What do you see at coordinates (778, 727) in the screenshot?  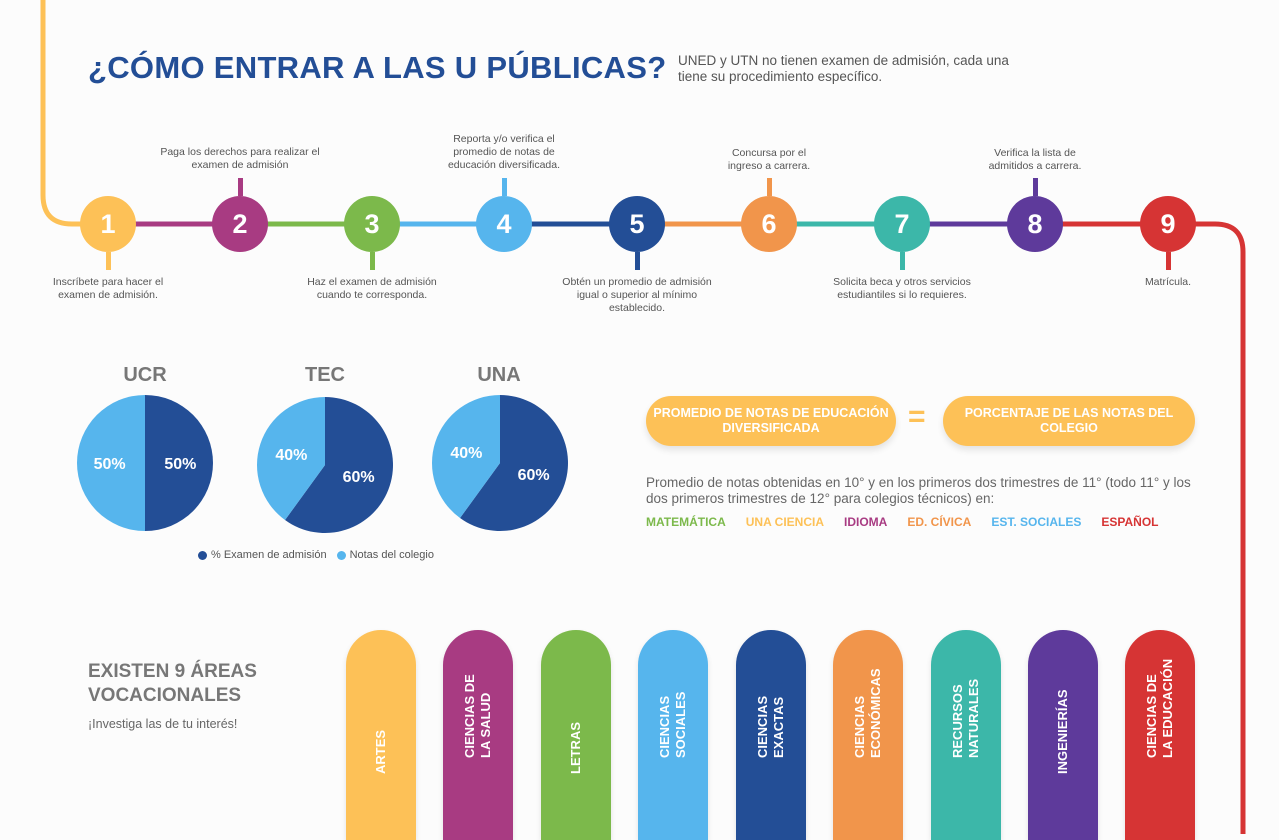 I see `area-label-line2: EXACTAS` at bounding box center [778, 727].